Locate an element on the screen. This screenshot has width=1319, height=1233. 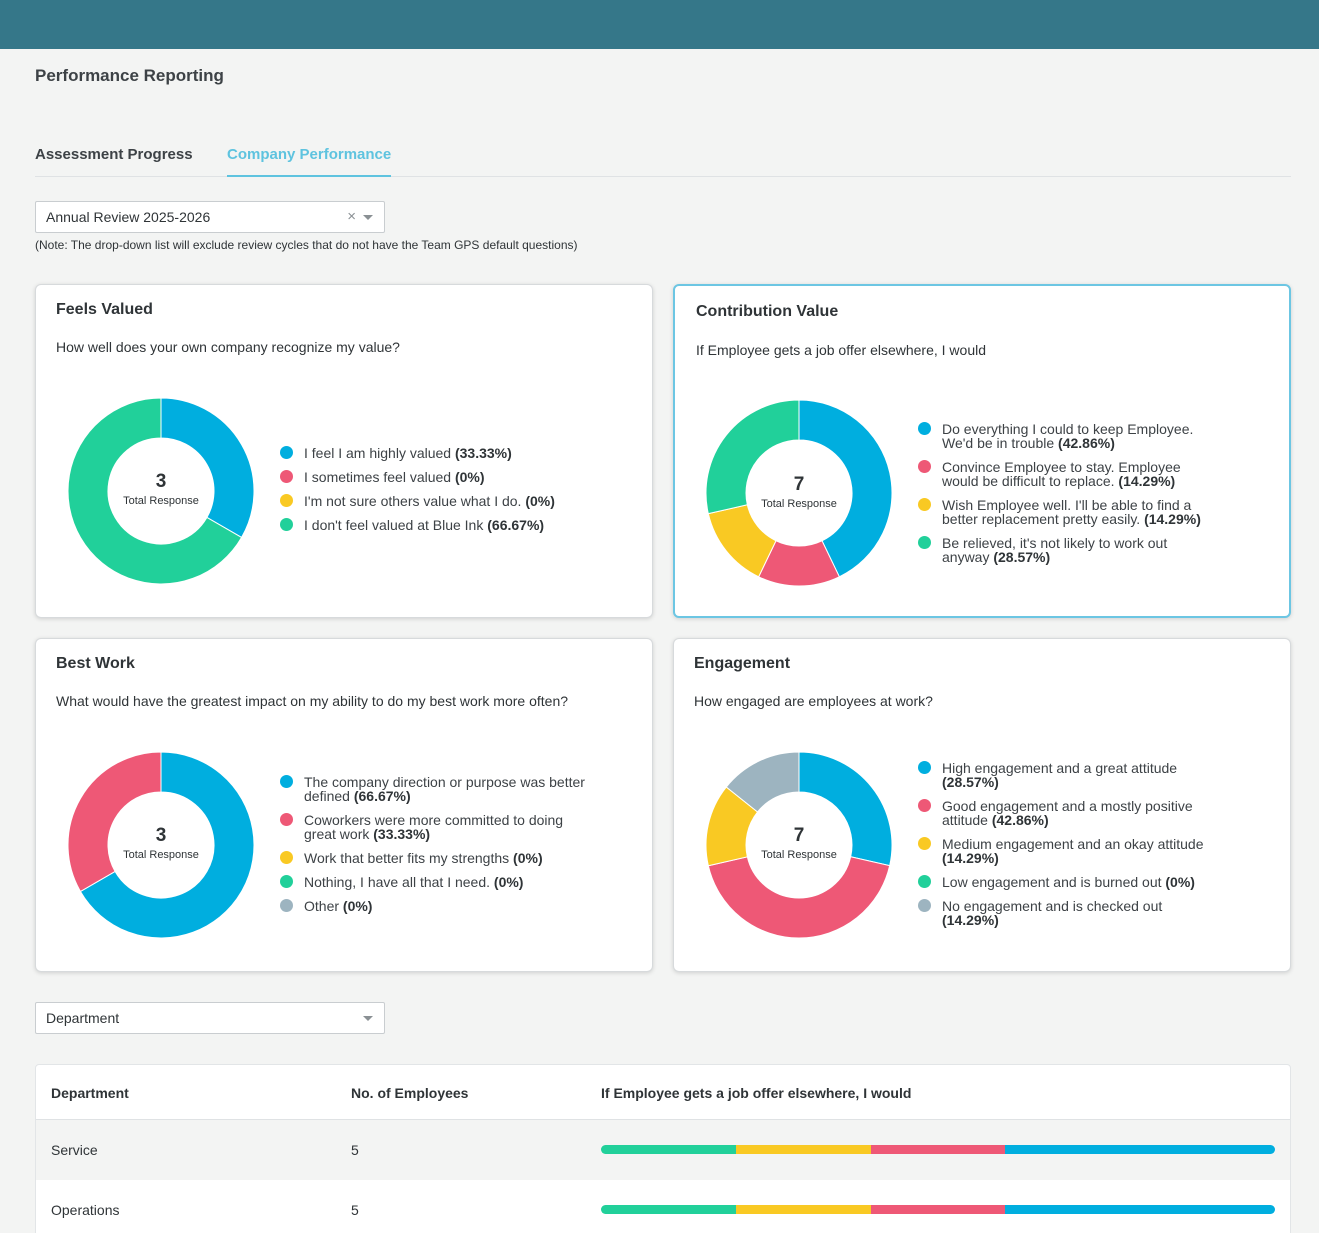
legend-label: Low engagement and is burned out is located at coordinates (1052, 882).